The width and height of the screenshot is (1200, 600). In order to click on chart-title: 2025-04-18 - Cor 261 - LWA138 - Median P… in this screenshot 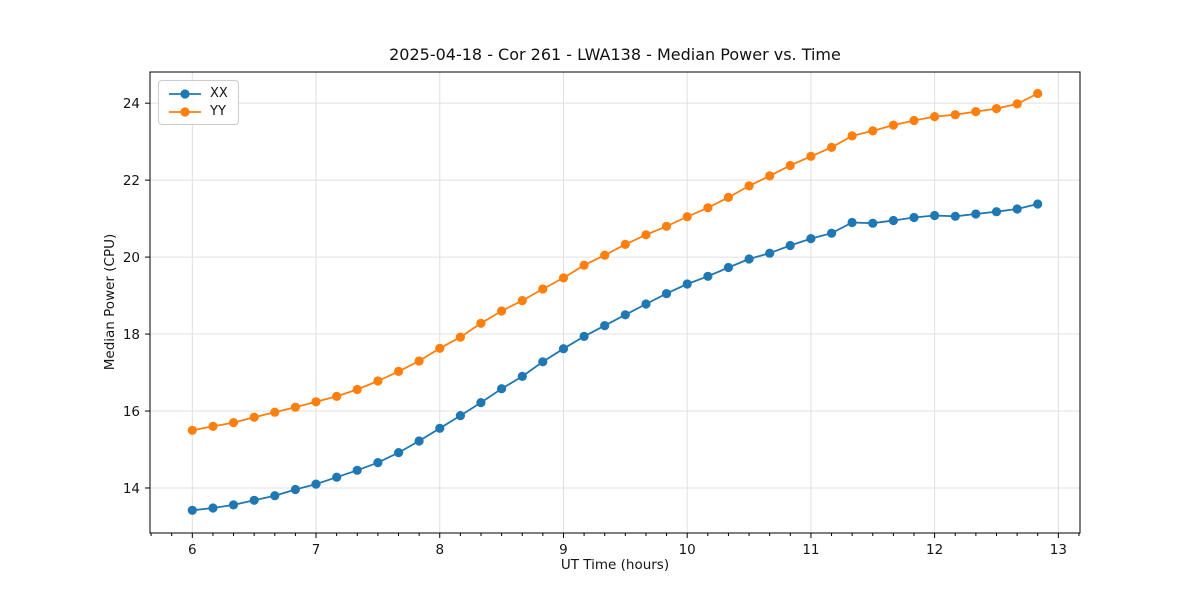, I will do `click(615, 54)`.